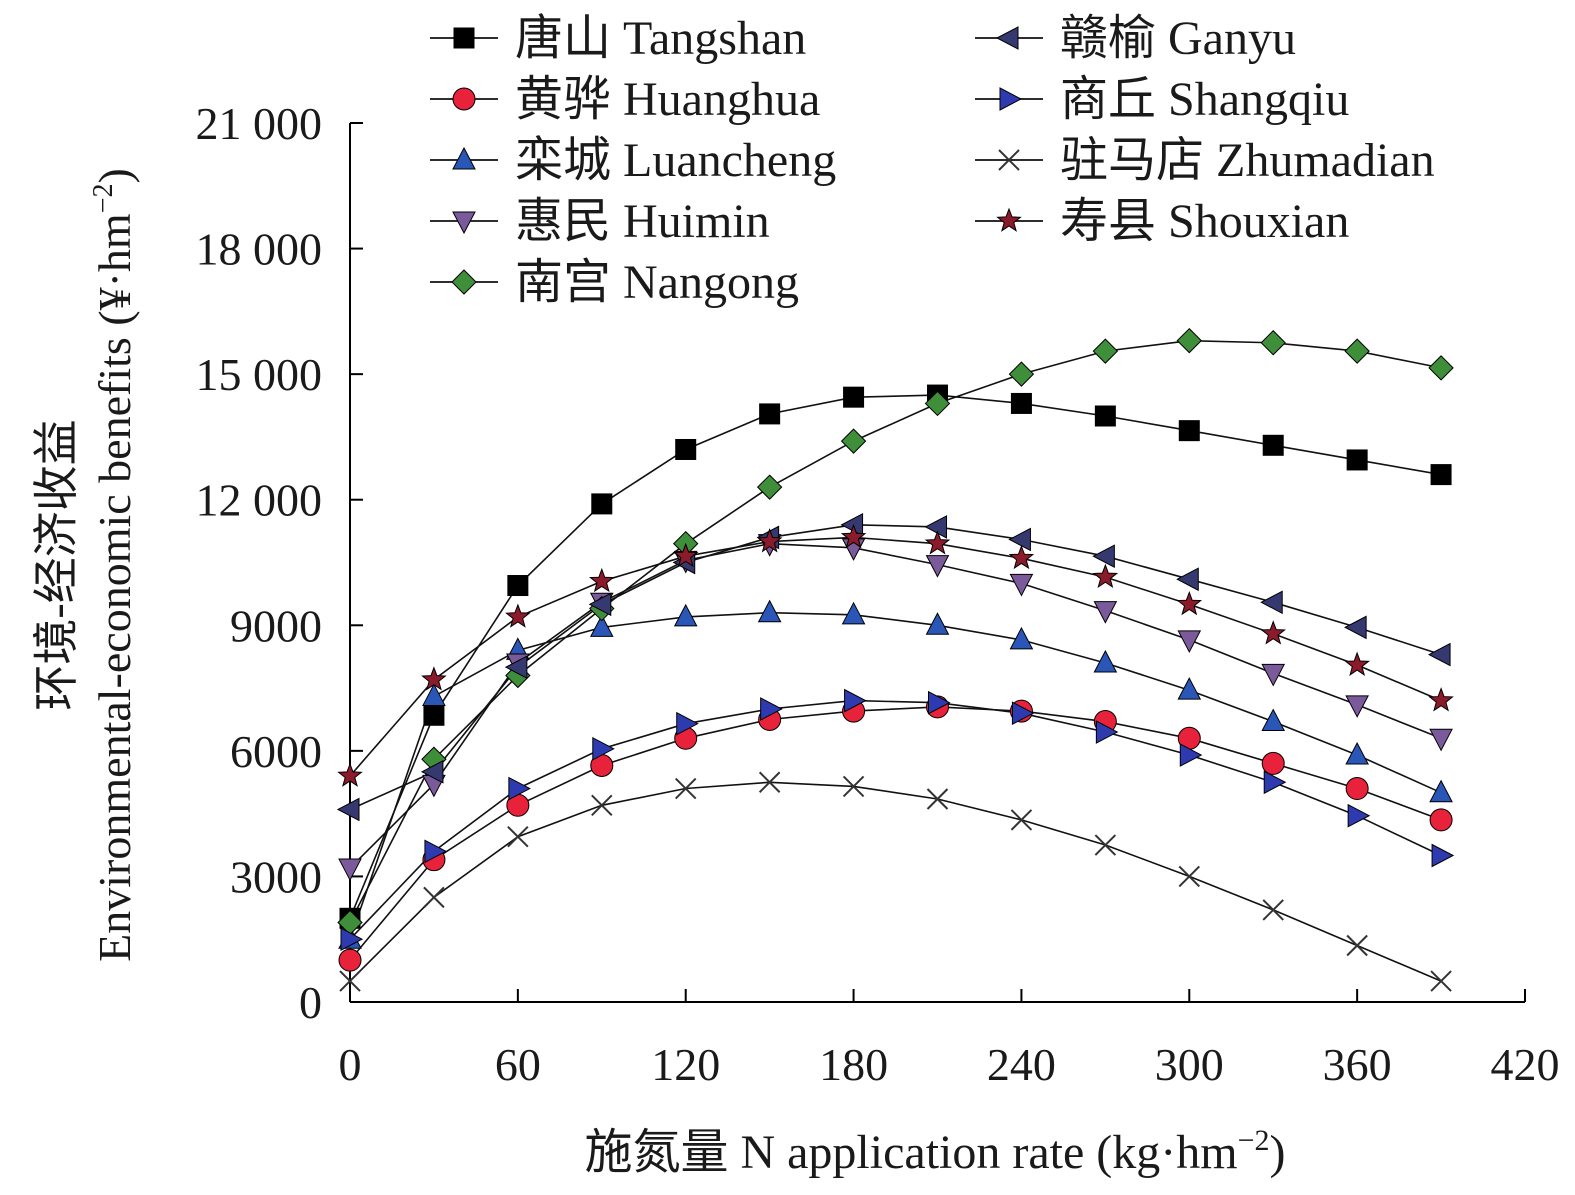 This screenshot has width=1575, height=1195. Describe the element at coordinates (675, 160) in the screenshot. I see `legend-label: 栾城 Luancheng` at that location.